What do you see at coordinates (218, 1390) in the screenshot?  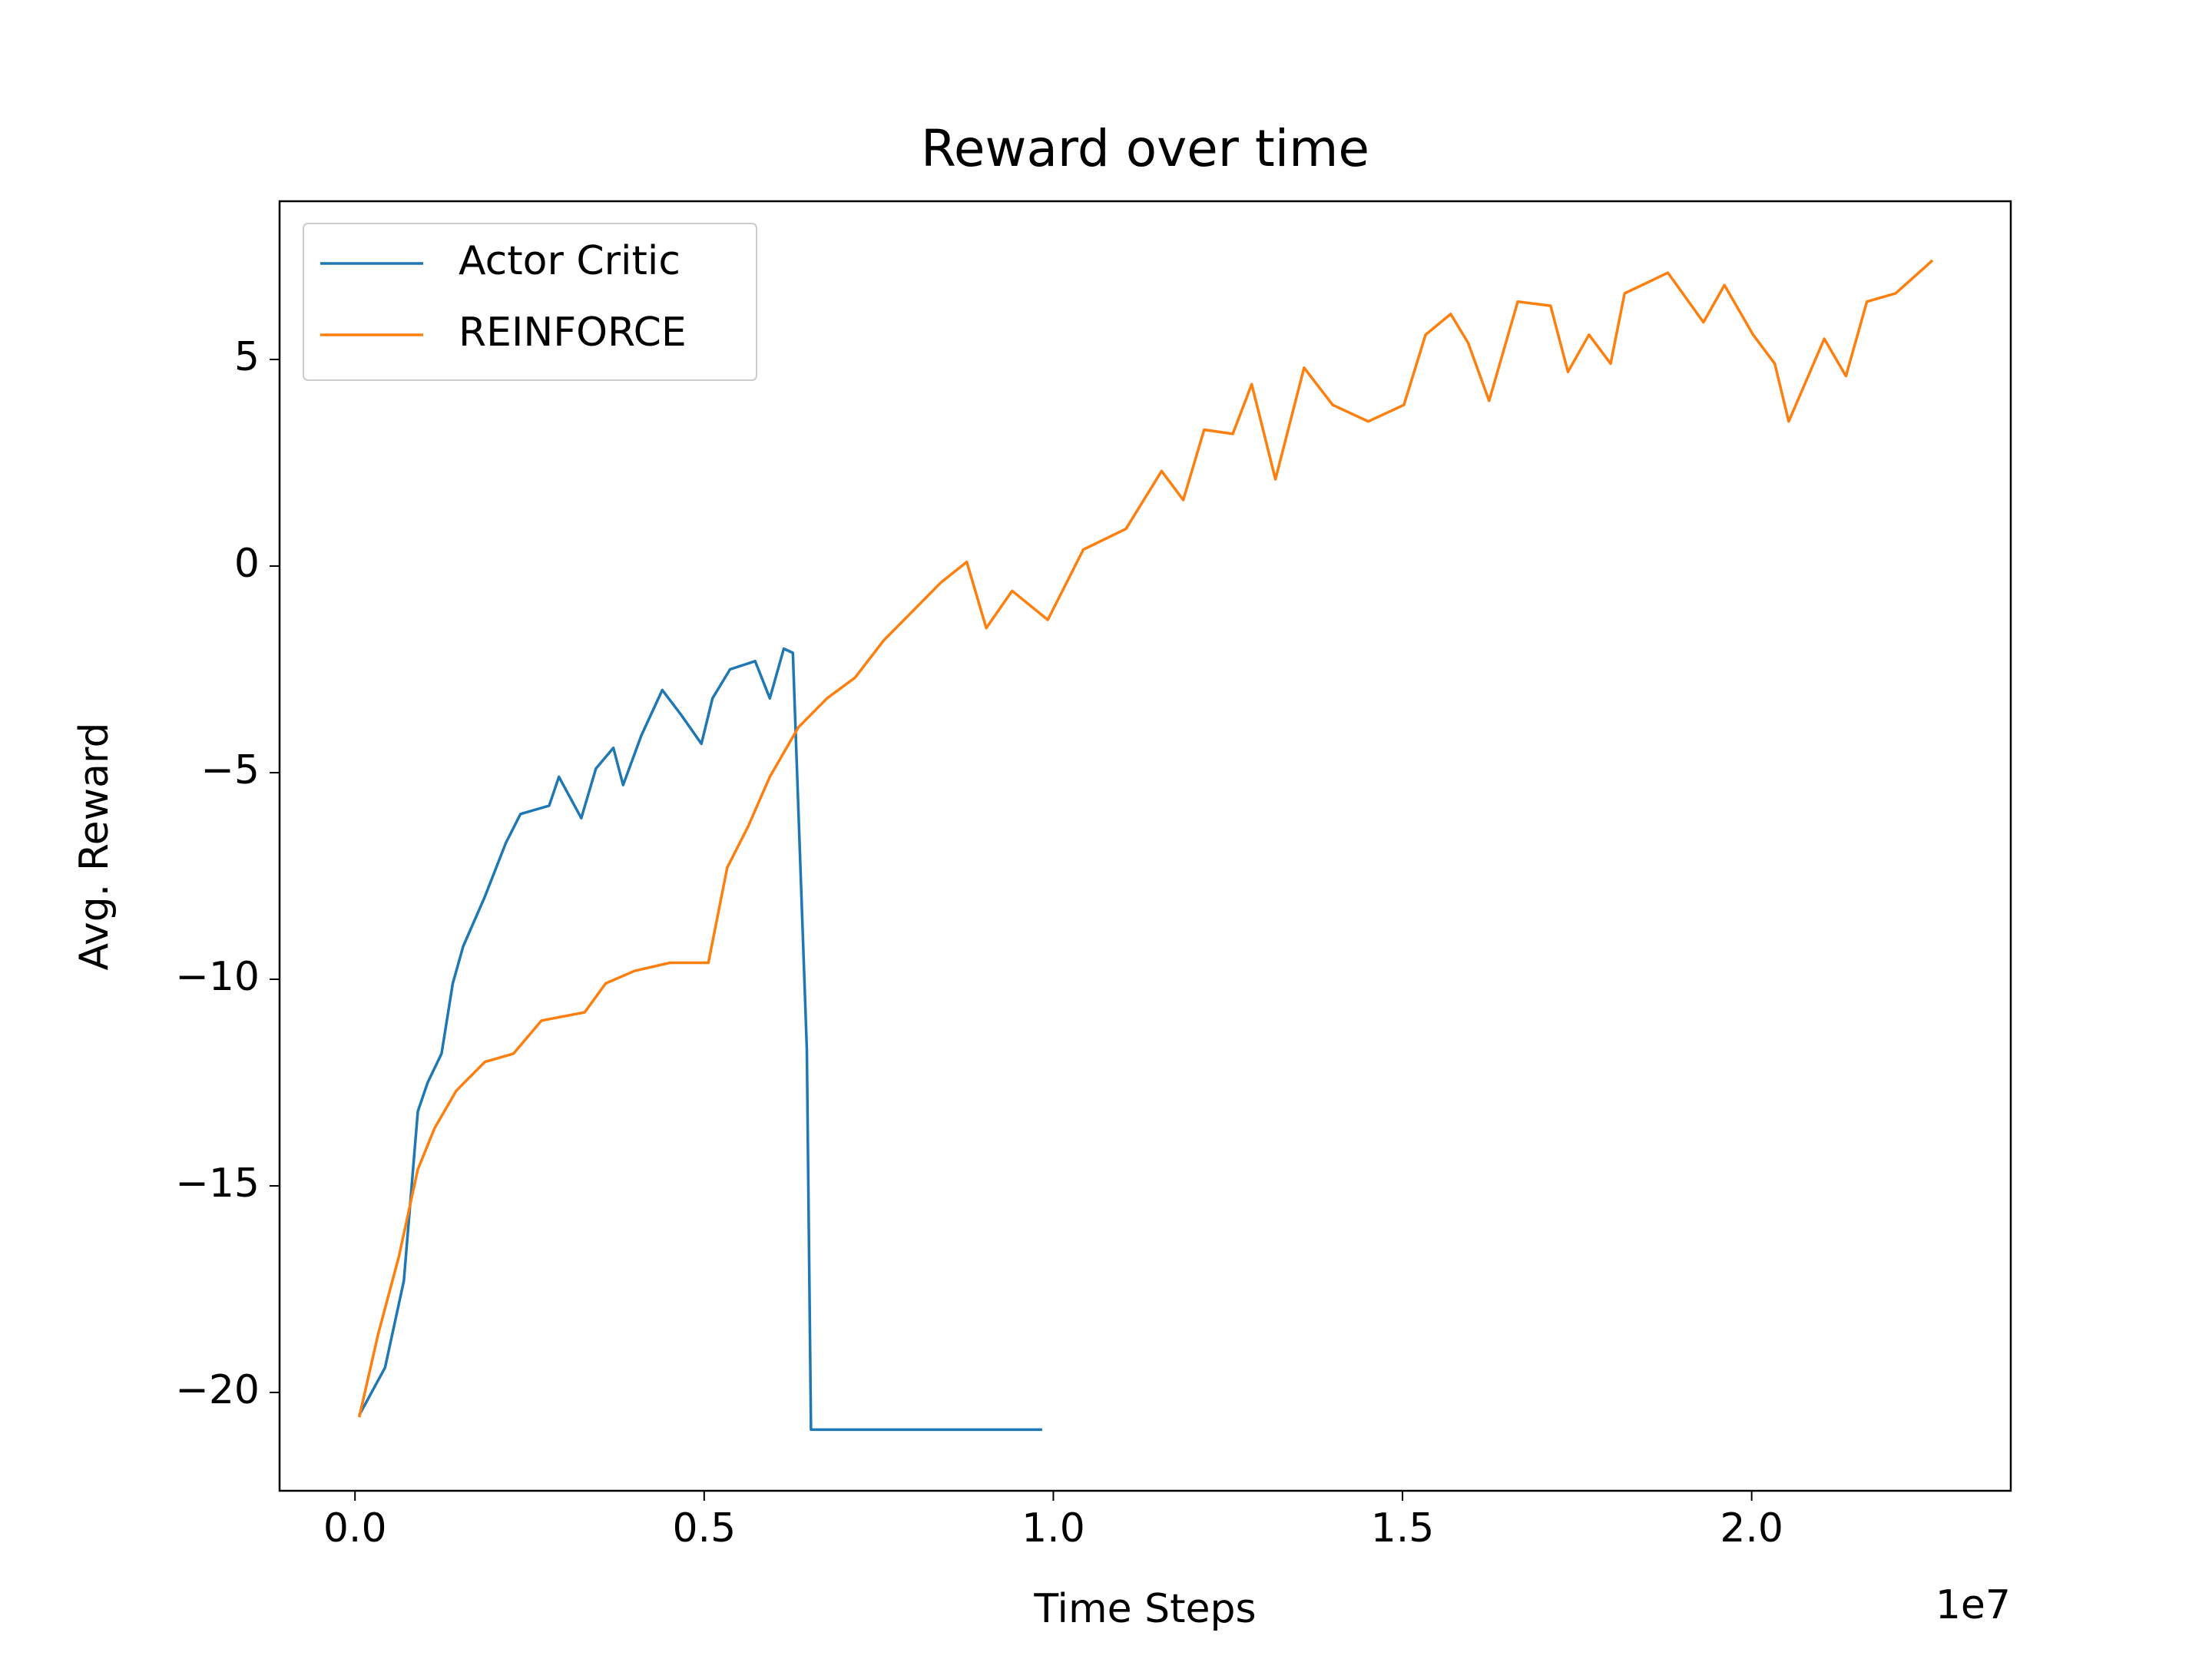 I see `y-tick-label: −20` at bounding box center [218, 1390].